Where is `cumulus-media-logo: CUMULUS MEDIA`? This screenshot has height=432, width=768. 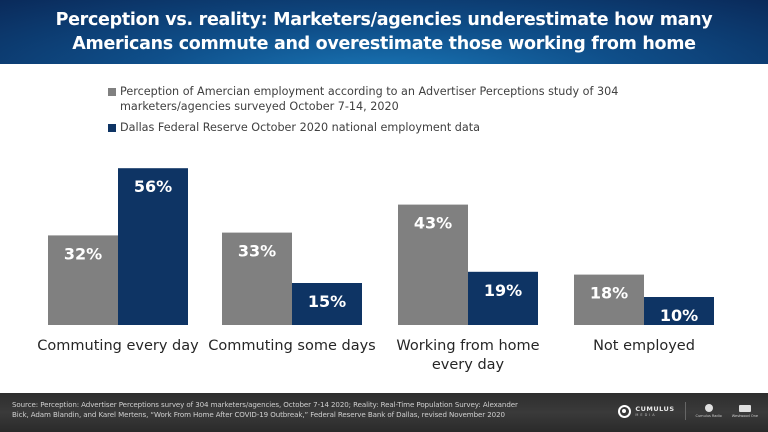
cumulus-media-logo: CUMULUS MEDIA is located at coordinates (646, 411).